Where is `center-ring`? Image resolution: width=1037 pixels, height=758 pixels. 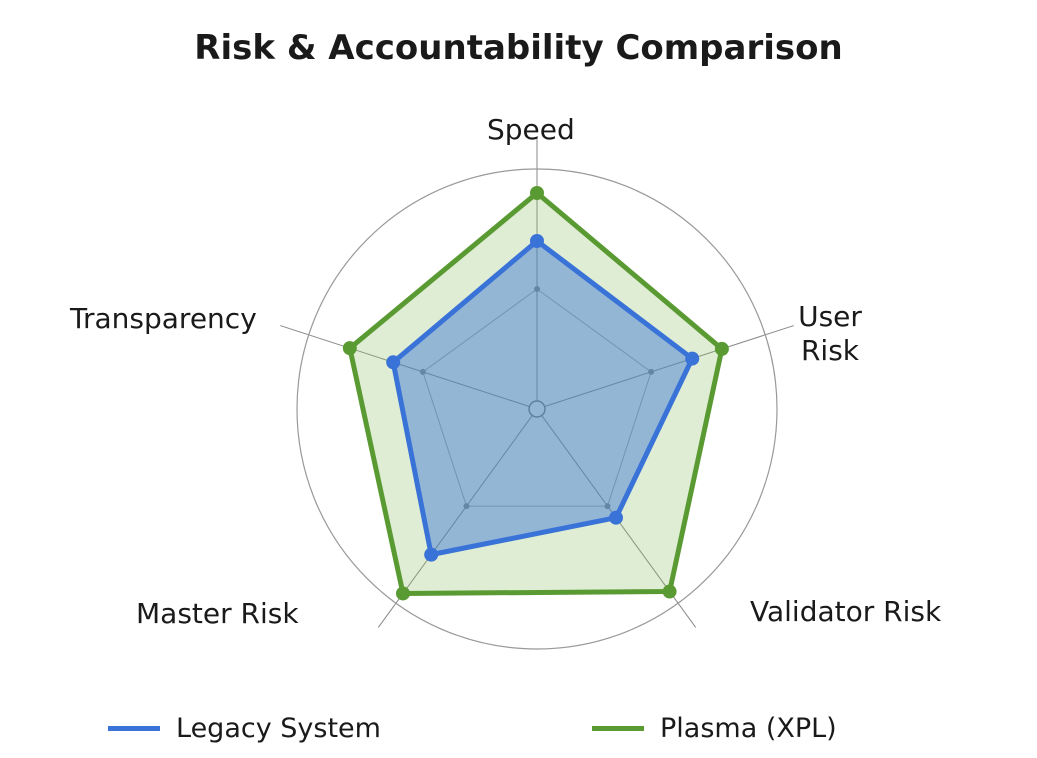 center-ring is located at coordinates (537, 409).